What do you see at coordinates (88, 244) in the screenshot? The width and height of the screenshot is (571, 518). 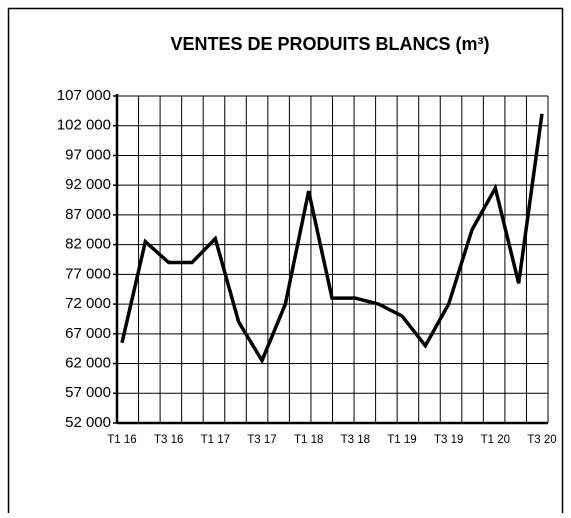 I see `y-tick-label: 82 000` at bounding box center [88, 244].